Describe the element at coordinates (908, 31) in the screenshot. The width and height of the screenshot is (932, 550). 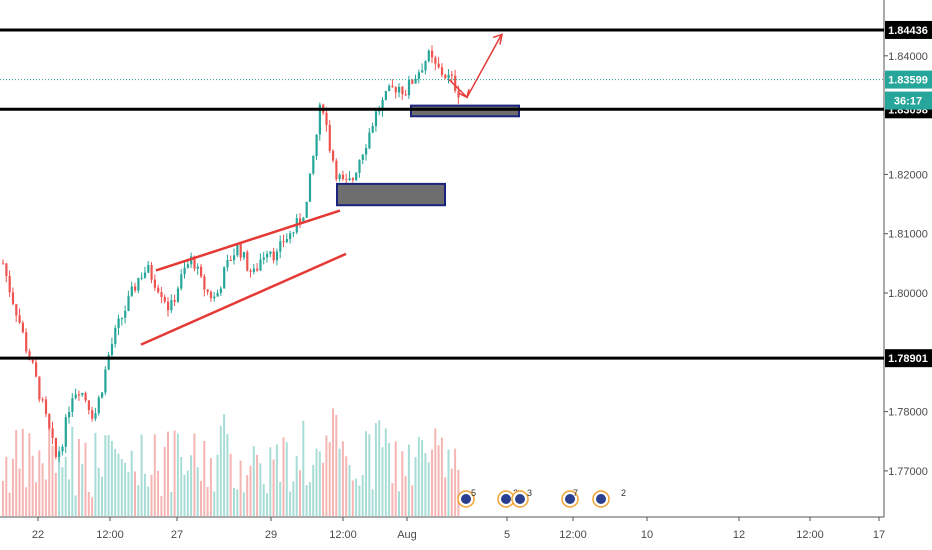
I see `level-label: 1.84436` at that location.